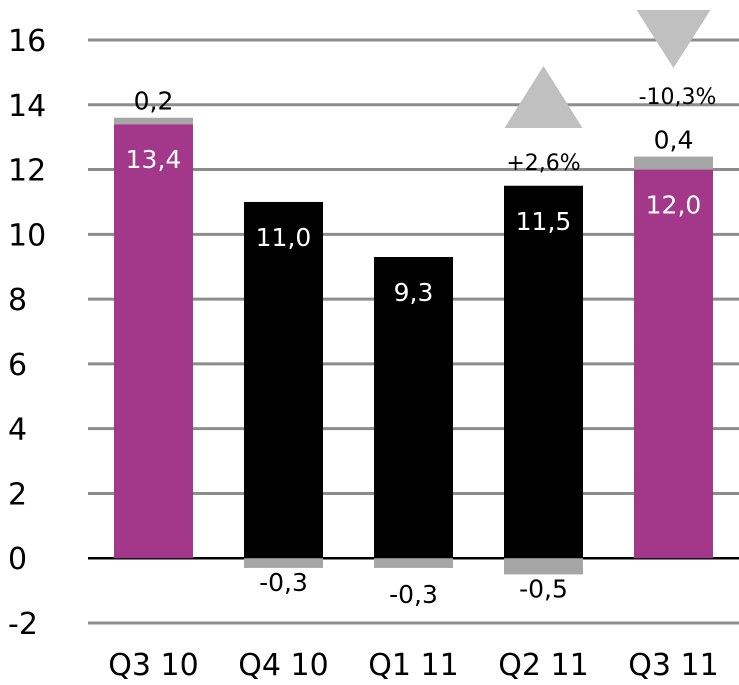  Describe the element at coordinates (543, 588) in the screenshot. I see `adjustment-value-label: -0,5` at that location.